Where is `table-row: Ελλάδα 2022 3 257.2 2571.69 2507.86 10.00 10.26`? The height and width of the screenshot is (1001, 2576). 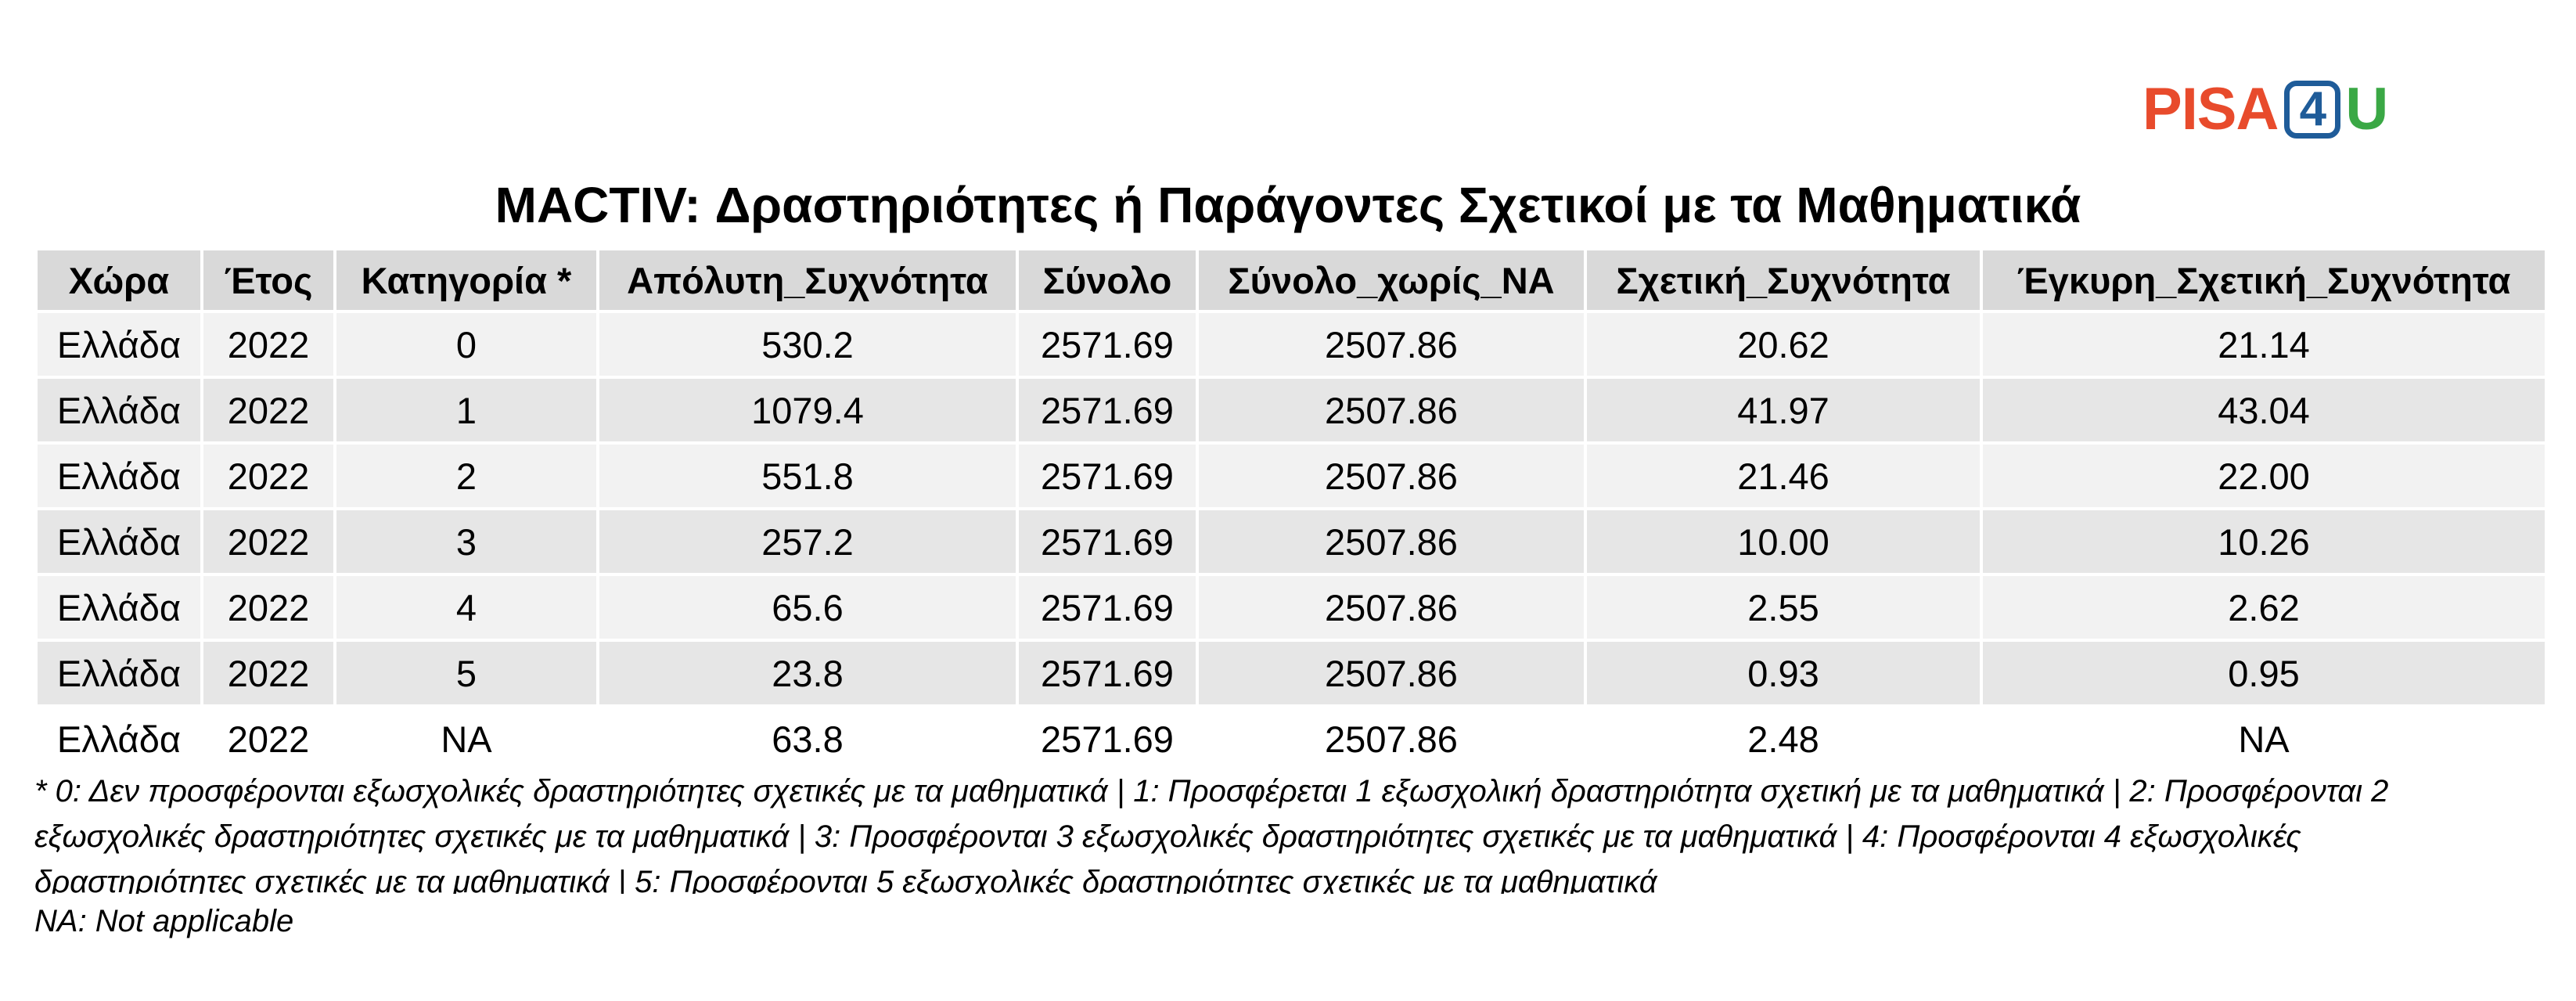 table-row: Ελλάδα 2022 3 257.2 2571.69 2507.86 10.00 10.26 is located at coordinates (1291, 541).